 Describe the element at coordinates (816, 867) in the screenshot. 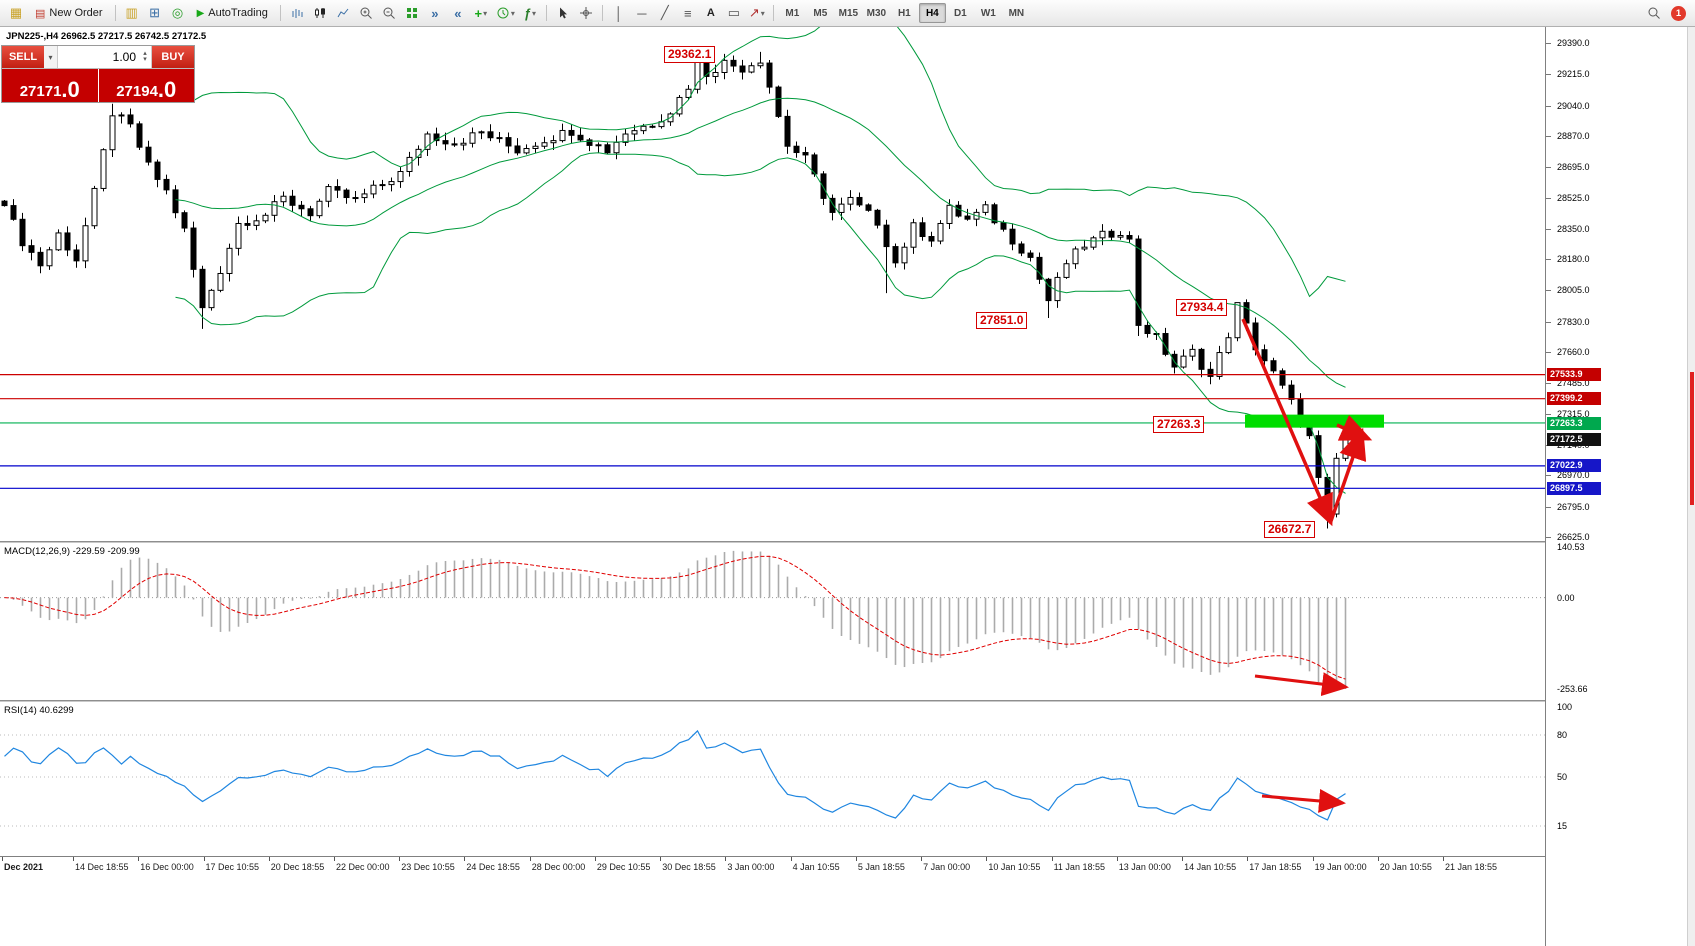

I see `time-label: 4 Jan 10:55` at that location.